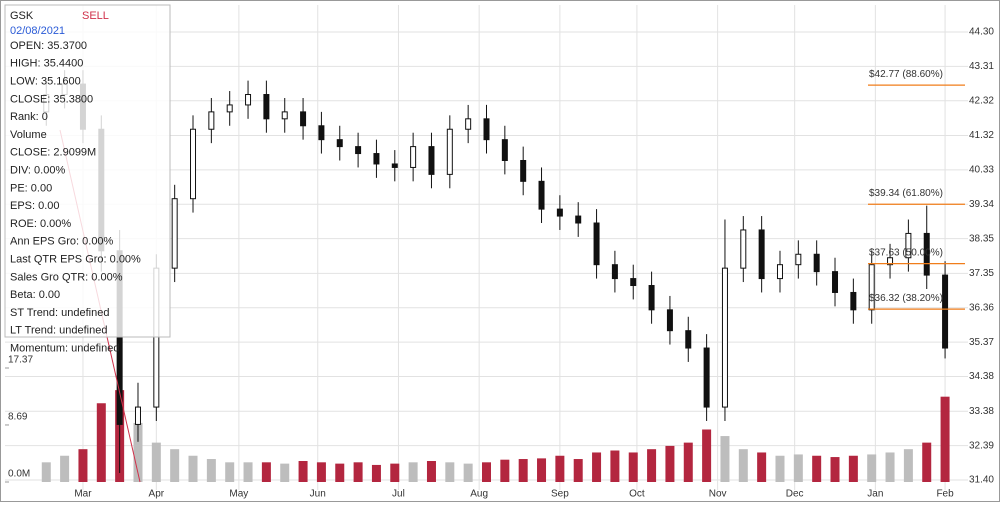 Image resolution: width=1000 pixels, height=507 pixels. I want to click on info-line: Rank: 0, so click(29, 117).